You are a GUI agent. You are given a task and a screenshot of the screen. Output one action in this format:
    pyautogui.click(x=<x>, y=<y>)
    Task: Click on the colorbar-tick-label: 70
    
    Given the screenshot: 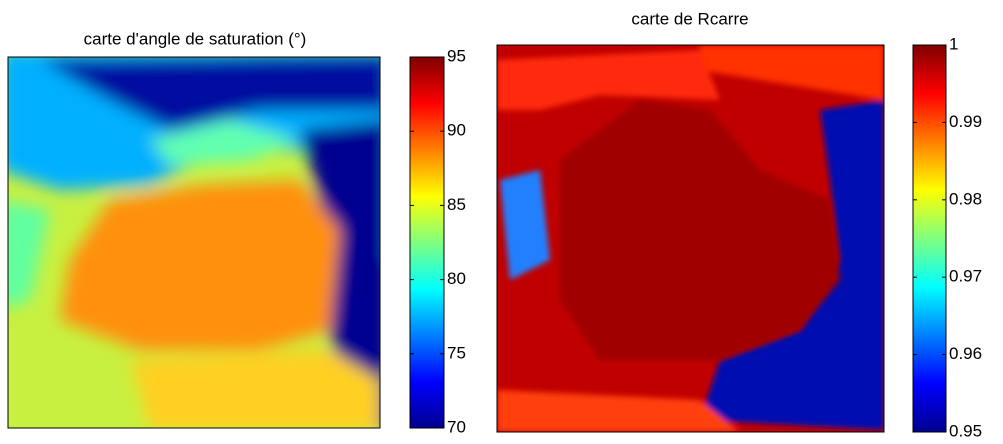 What is the action you would take?
    pyautogui.click(x=456, y=426)
    